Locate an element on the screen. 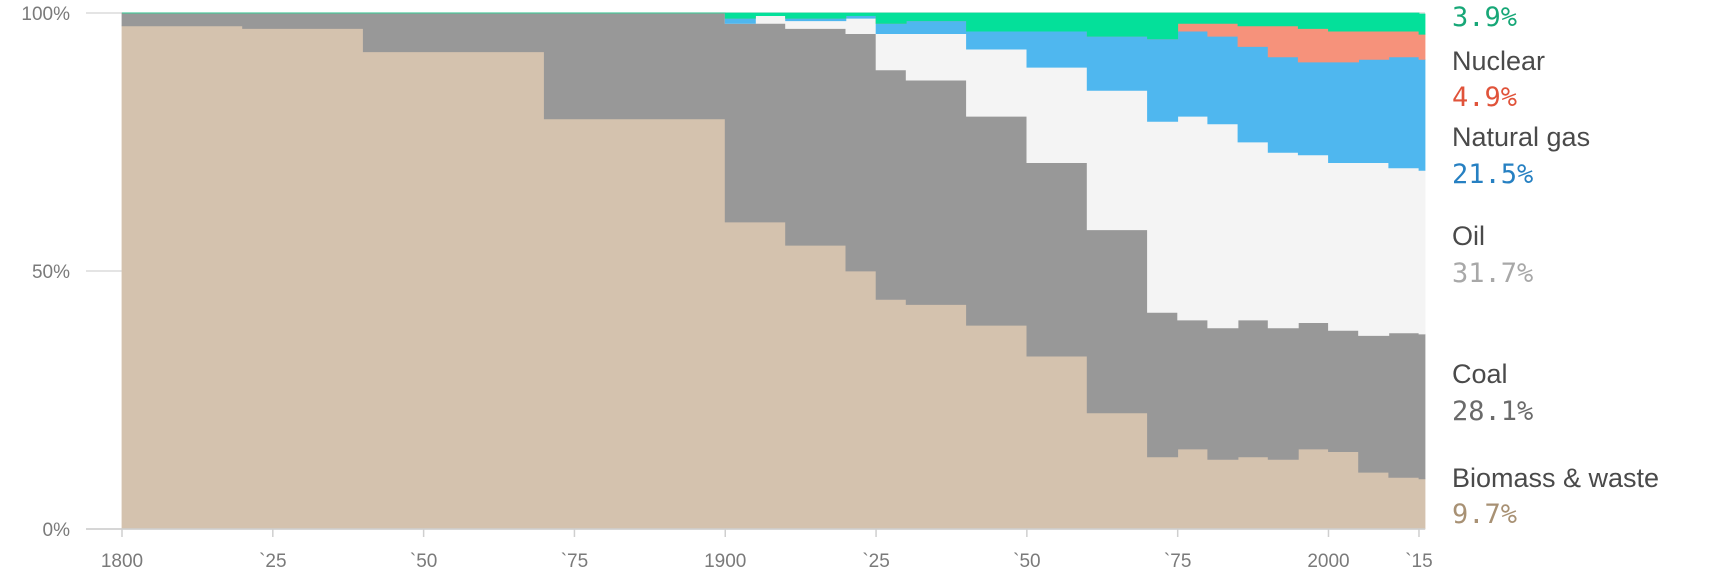 This screenshot has width=1710, height=574. legend-value-nuclear: 4.9% is located at coordinates (1484, 97).